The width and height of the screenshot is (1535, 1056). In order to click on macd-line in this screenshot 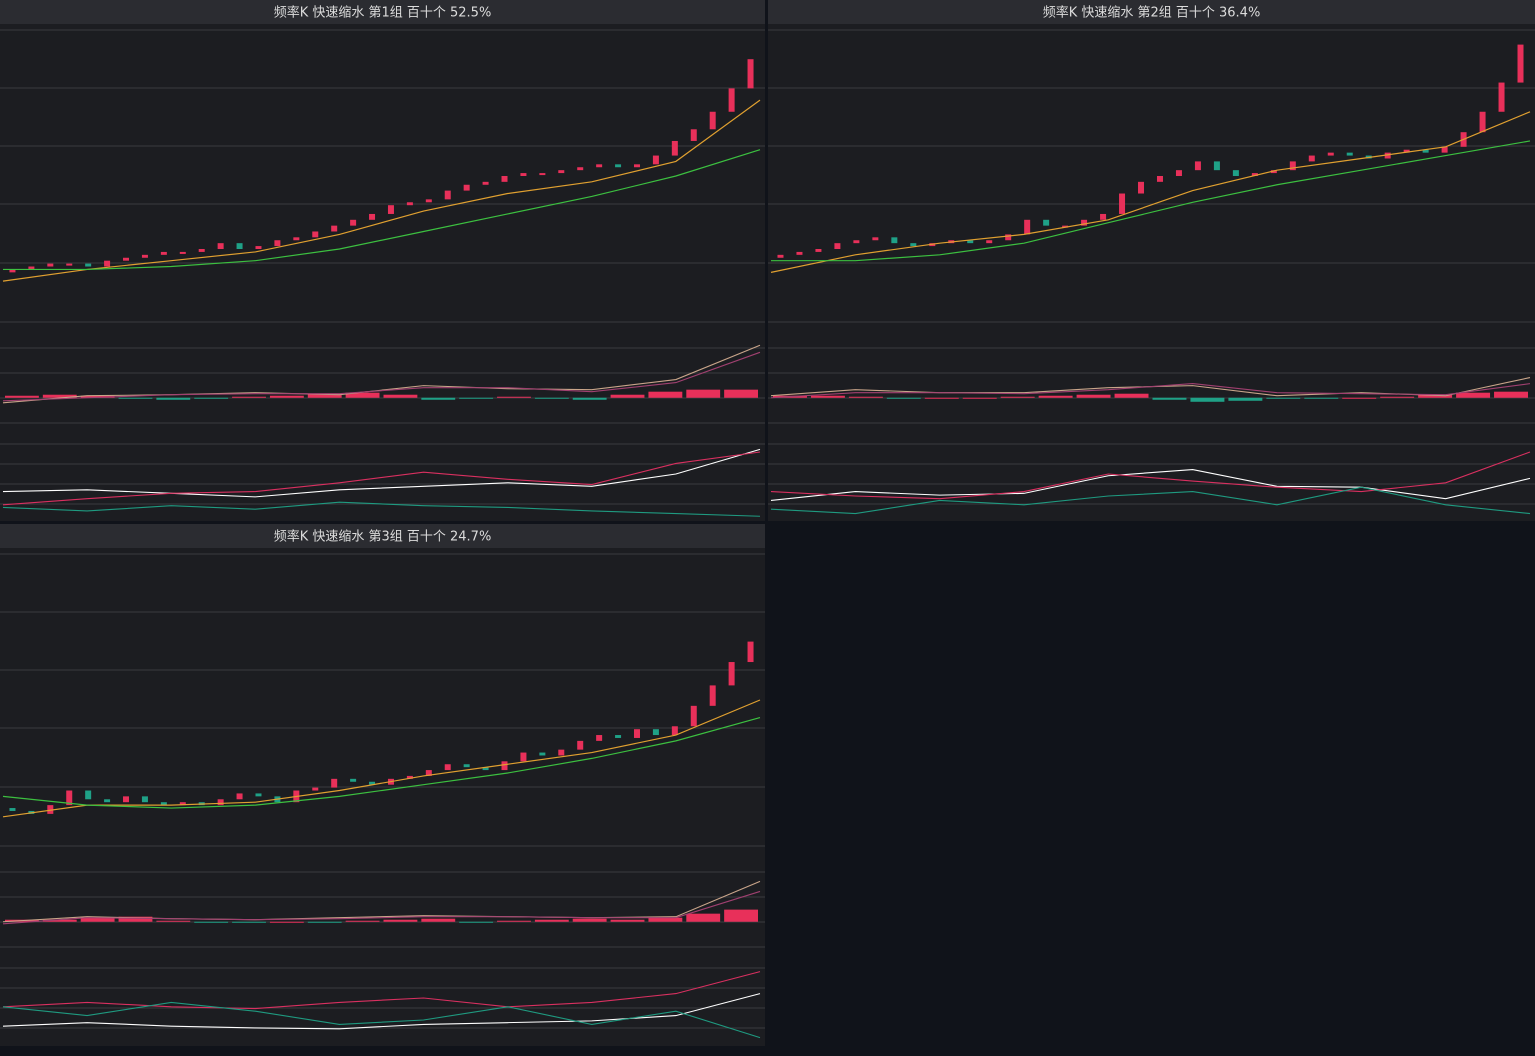, I will do `click(381, 376)`.